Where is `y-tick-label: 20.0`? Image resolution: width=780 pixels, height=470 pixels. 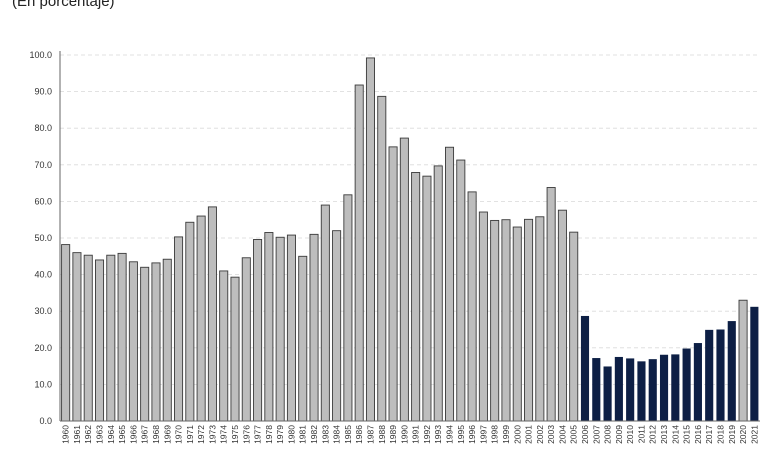 y-tick-label: 20.0 is located at coordinates (43, 348).